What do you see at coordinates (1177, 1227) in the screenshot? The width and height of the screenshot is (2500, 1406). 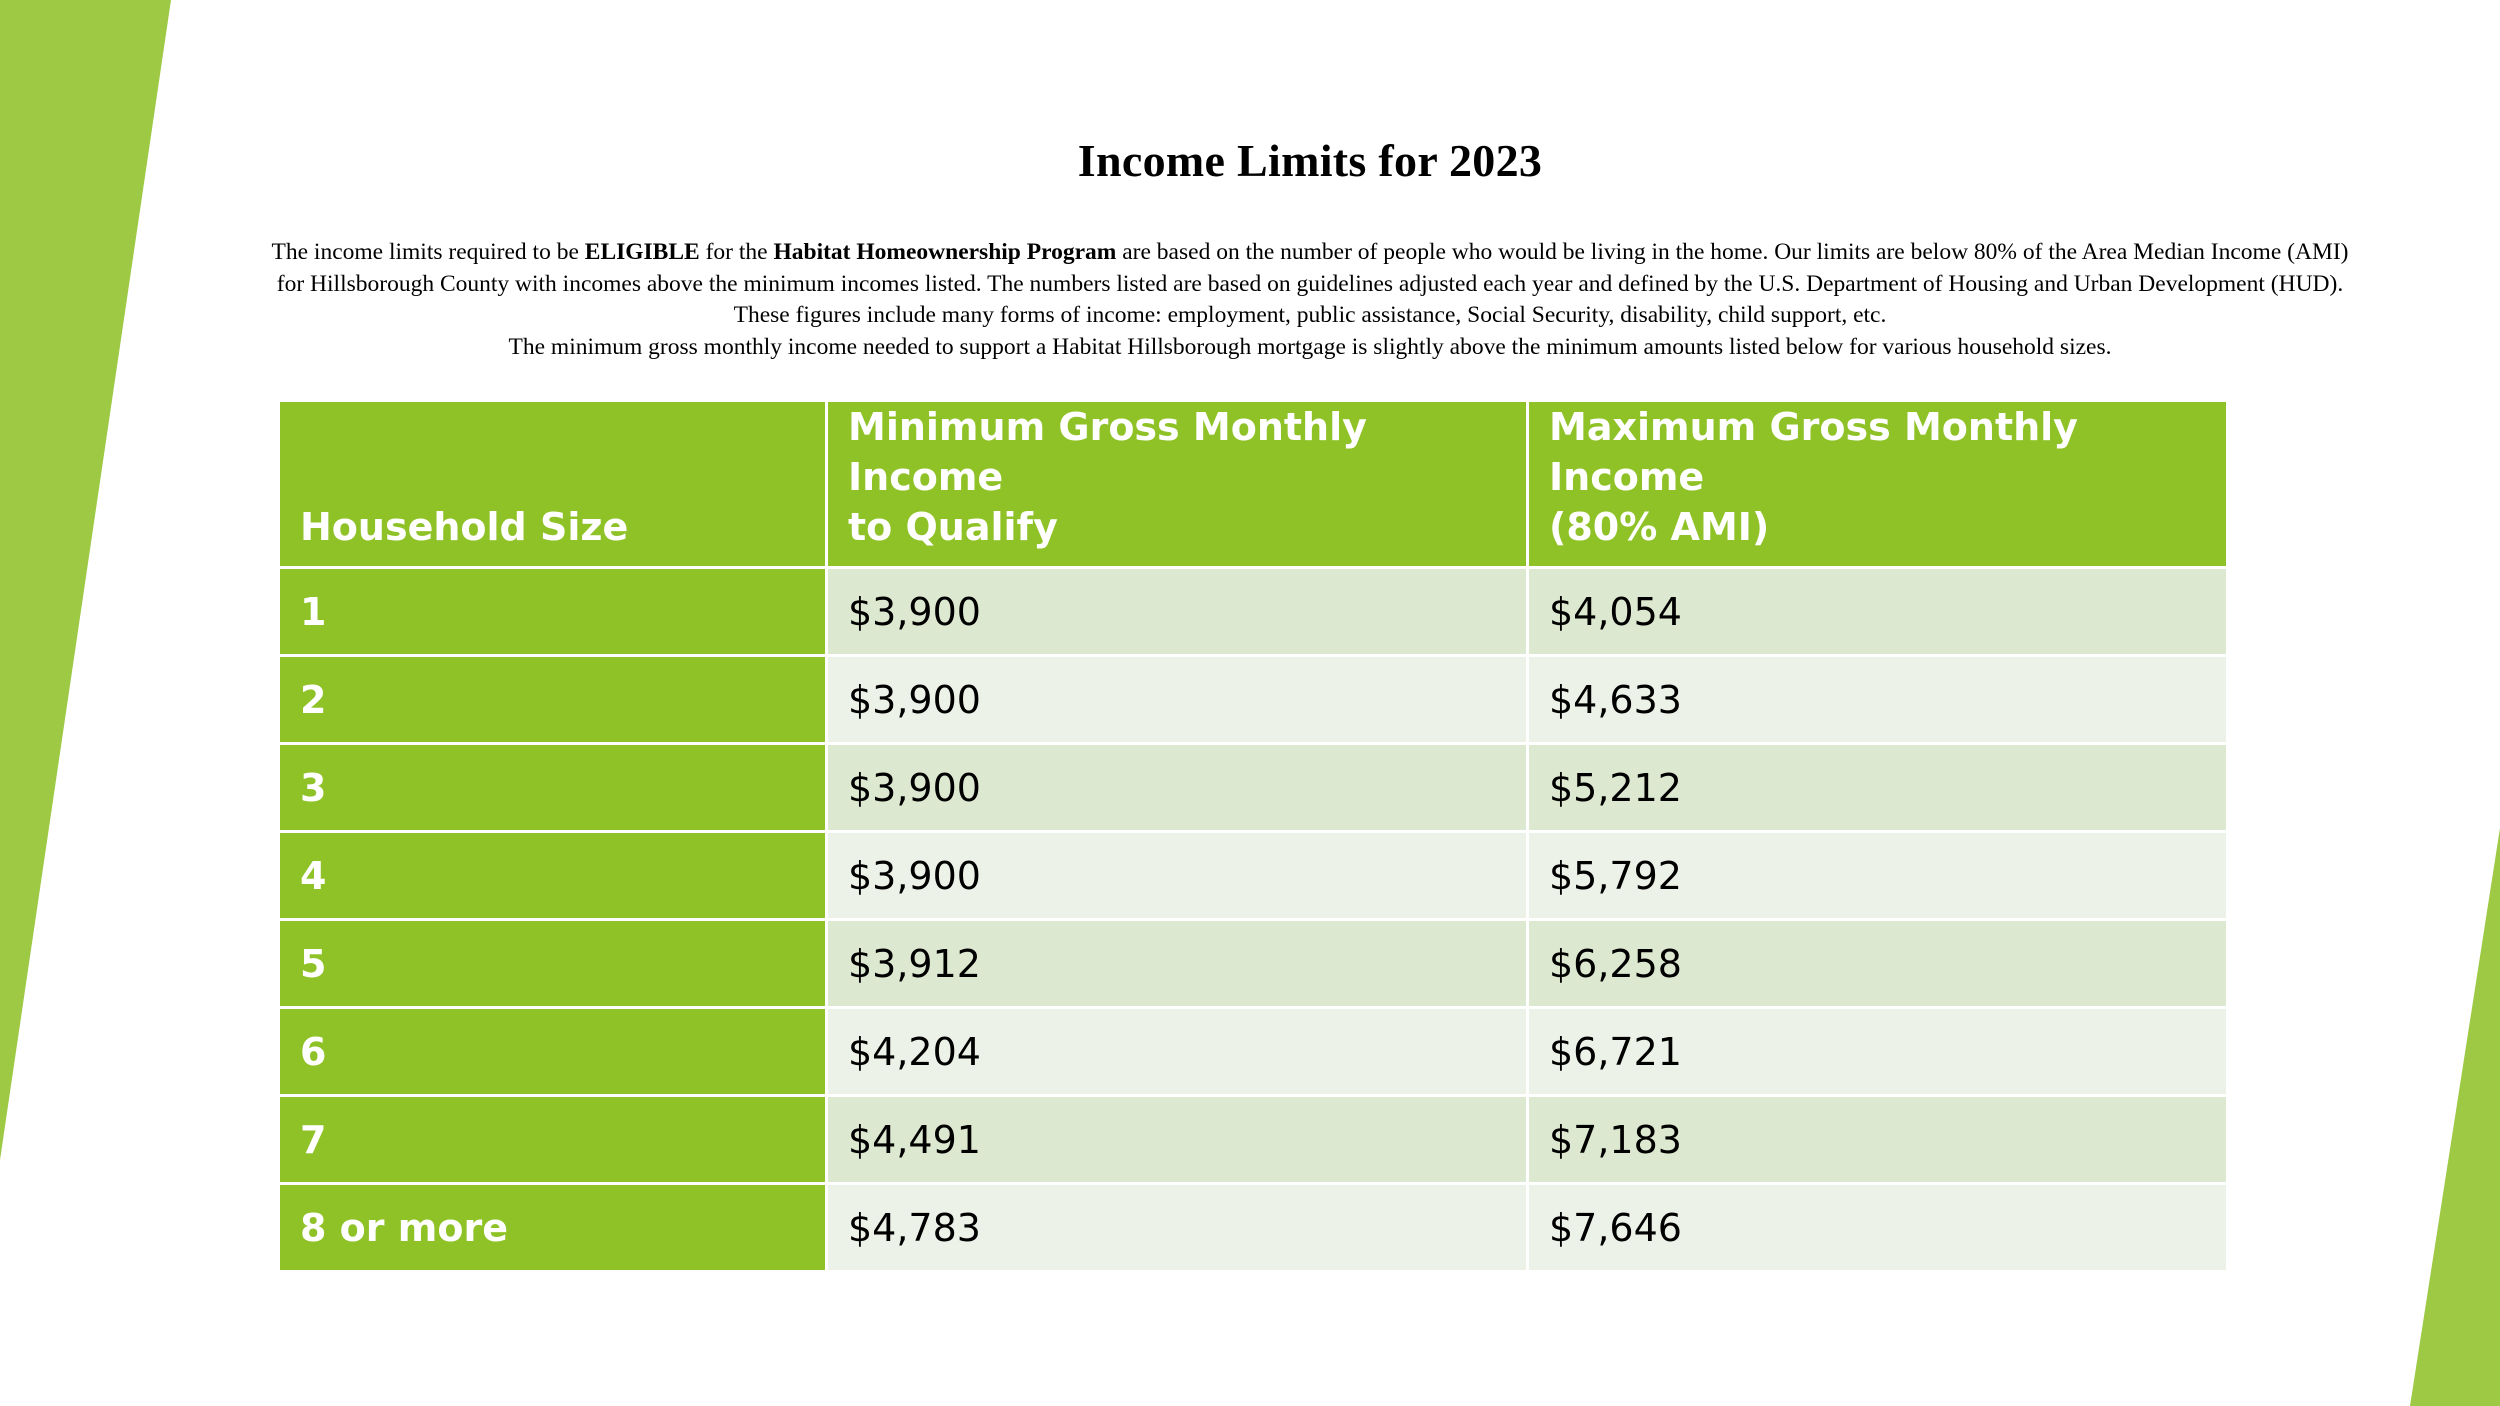 I see `min-income-cell: $4,783` at bounding box center [1177, 1227].